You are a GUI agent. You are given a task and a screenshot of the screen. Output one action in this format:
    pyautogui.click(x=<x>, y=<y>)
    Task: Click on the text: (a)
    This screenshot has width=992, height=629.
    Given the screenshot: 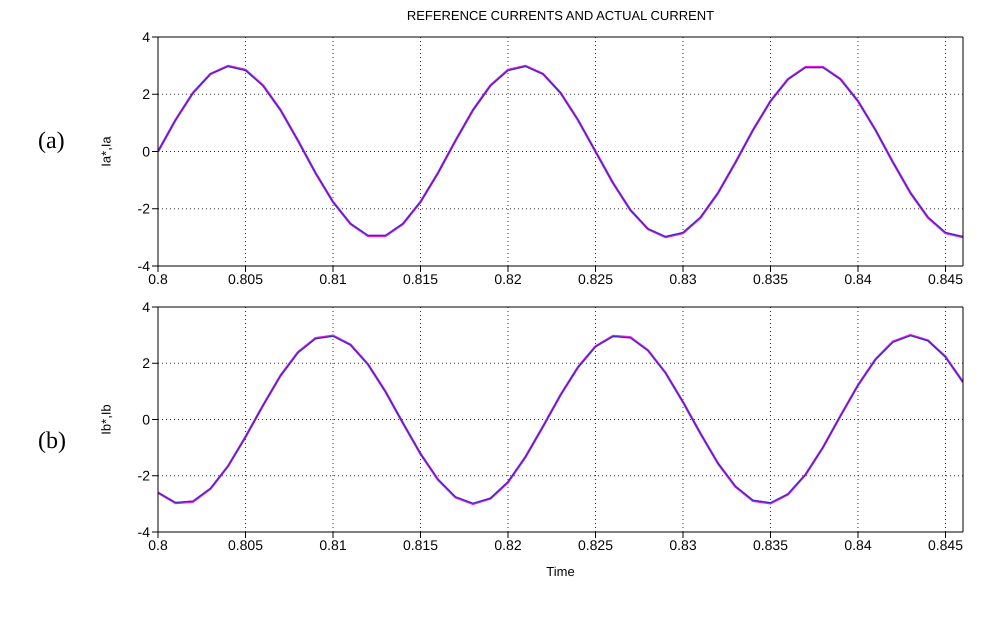 What is the action you would take?
    pyautogui.click(x=51, y=141)
    